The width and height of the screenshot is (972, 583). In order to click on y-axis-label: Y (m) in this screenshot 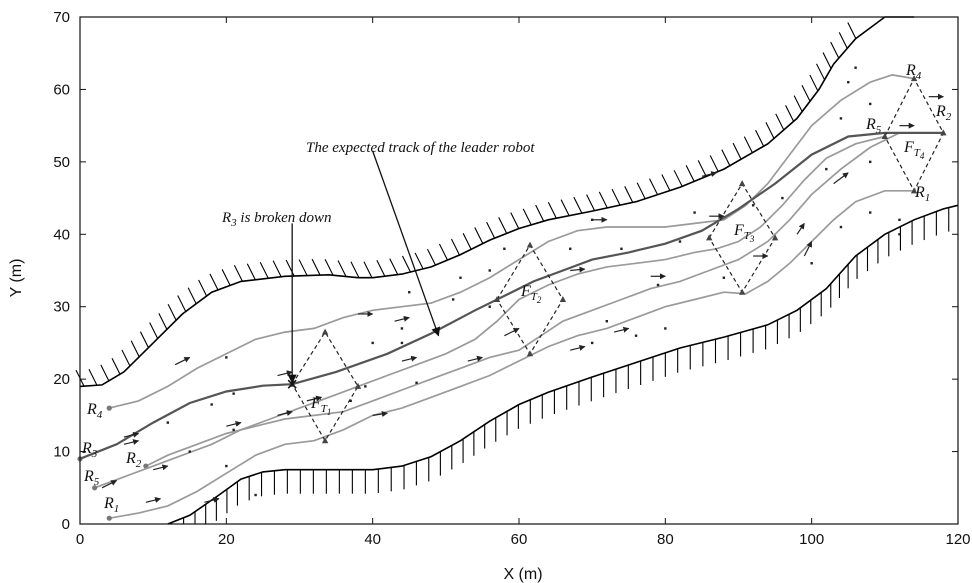, I will do `click(16, 278)`.